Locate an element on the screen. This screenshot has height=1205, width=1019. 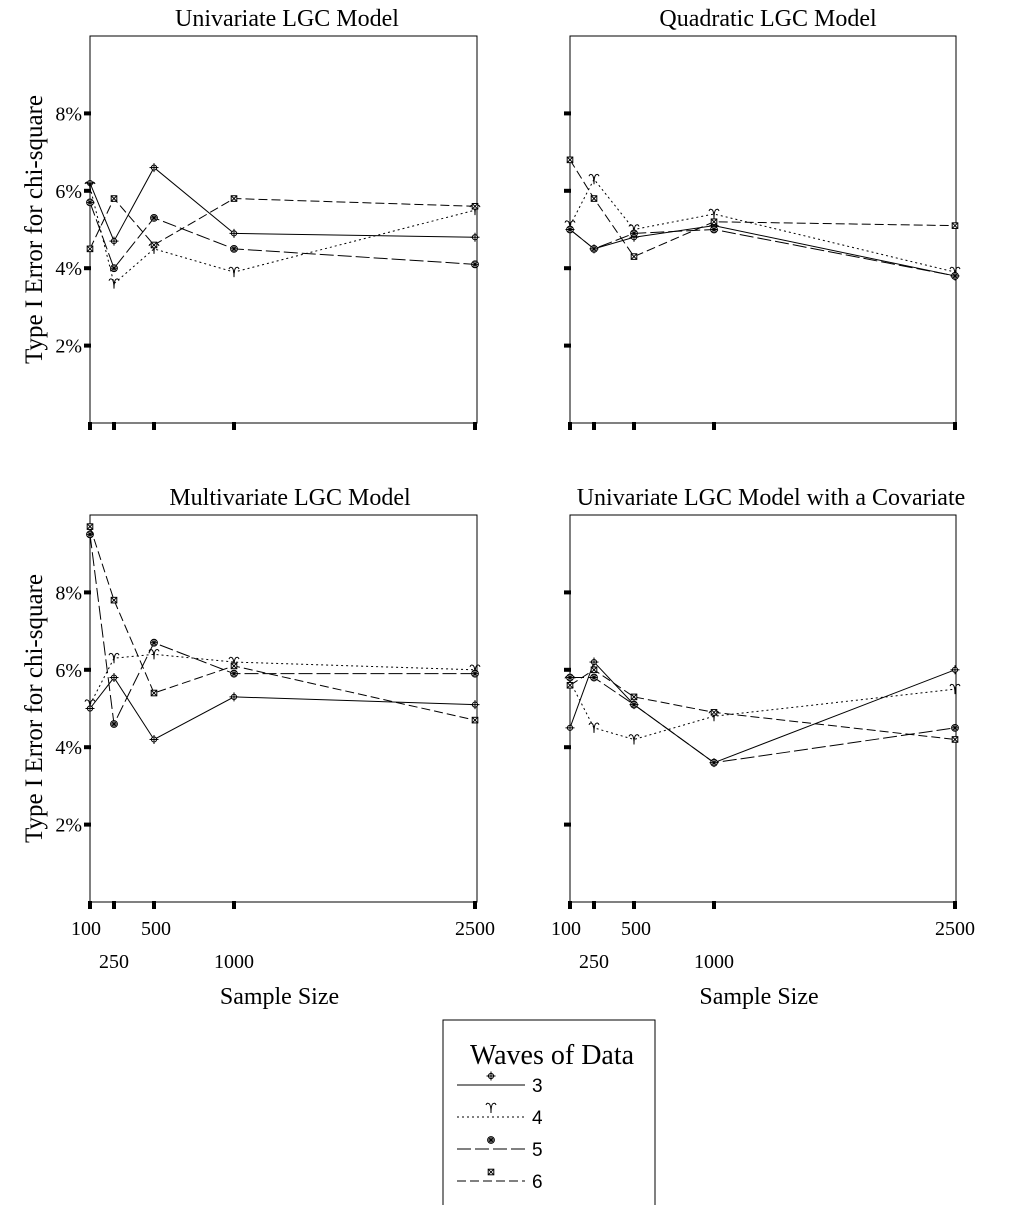
legend-title: Waves of Data is located at coordinates (552, 1055).